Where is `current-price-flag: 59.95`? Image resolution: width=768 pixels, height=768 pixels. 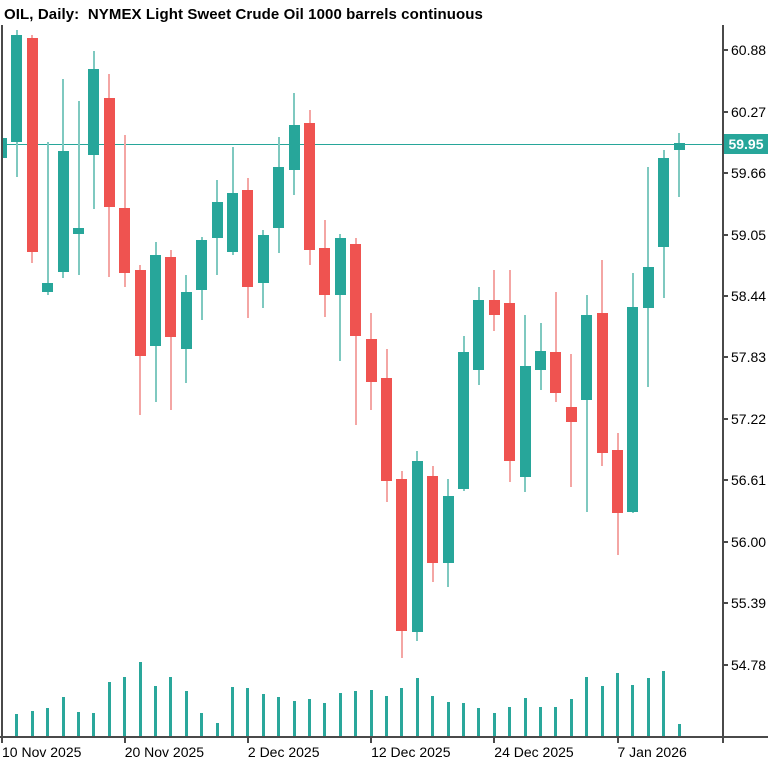
current-price-flag: 59.95 is located at coordinates (746, 144).